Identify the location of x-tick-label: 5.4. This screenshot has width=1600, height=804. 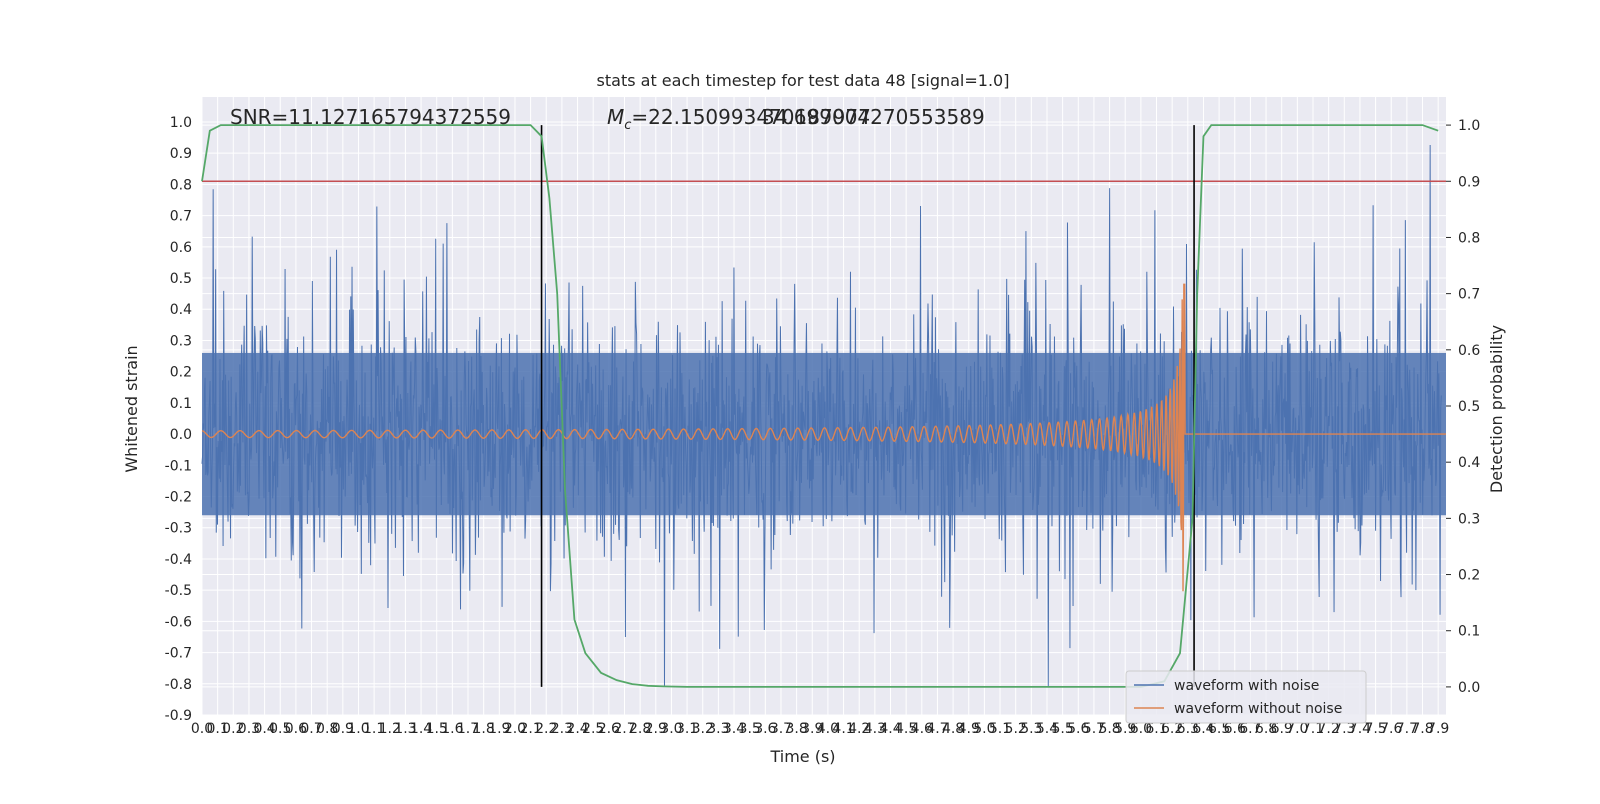
(1047, 729).